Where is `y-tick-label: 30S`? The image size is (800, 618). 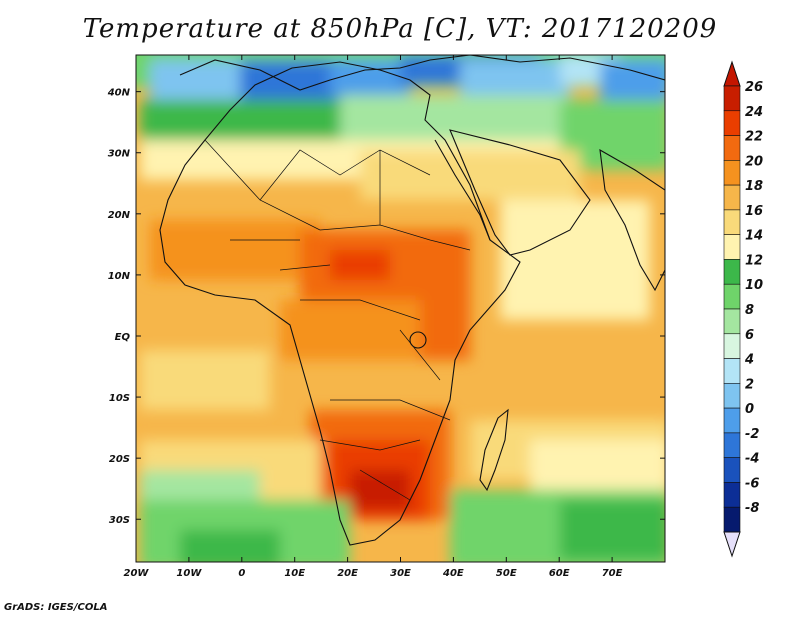
y-tick-label: 30S is located at coordinates (119, 520).